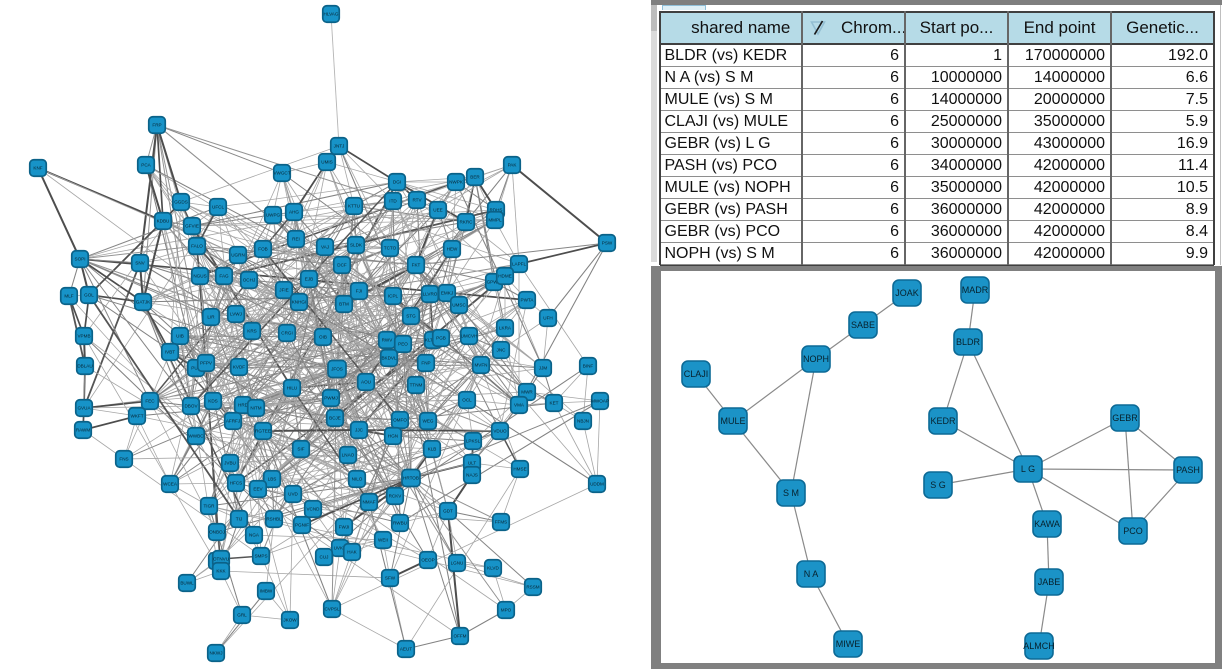 This screenshot has width=1222, height=669. I want to click on svg-text: HRTOB, so click(411, 478).